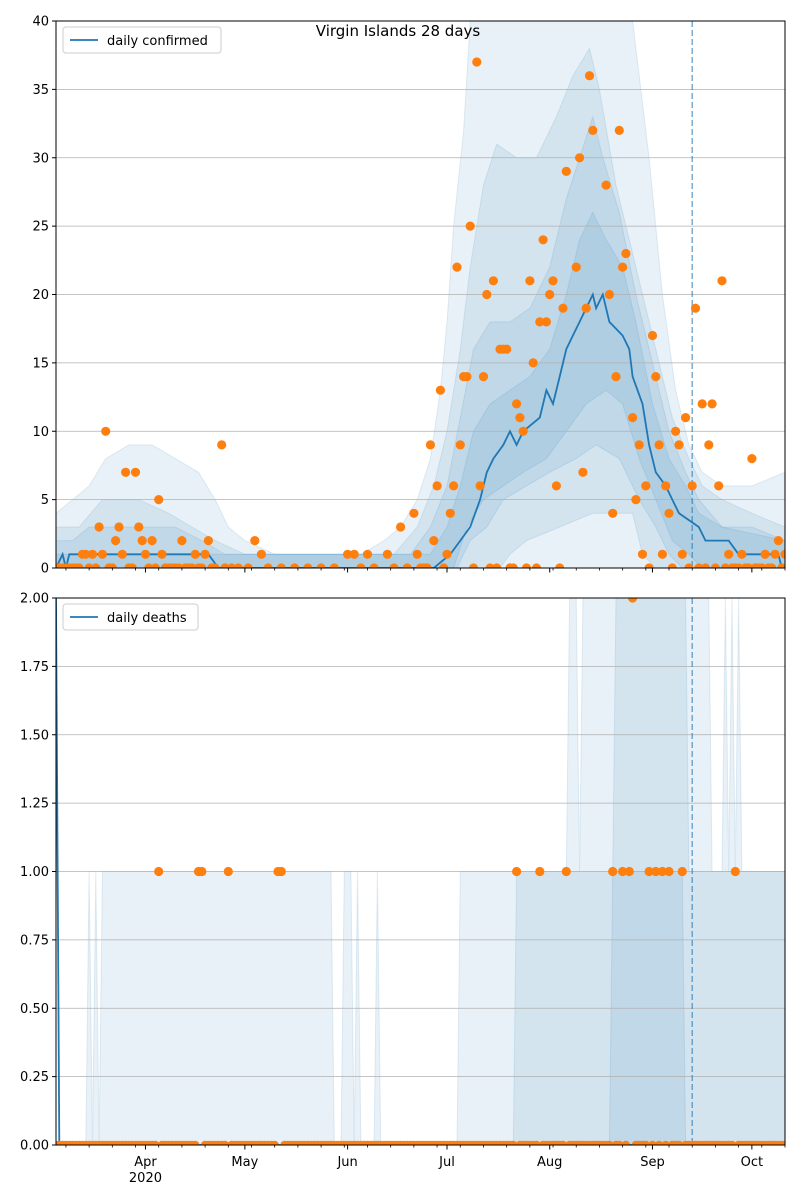 The image size is (800, 1200). Describe the element at coordinates (145, 1162) in the screenshot. I see `x-tick-label: Apr` at that location.